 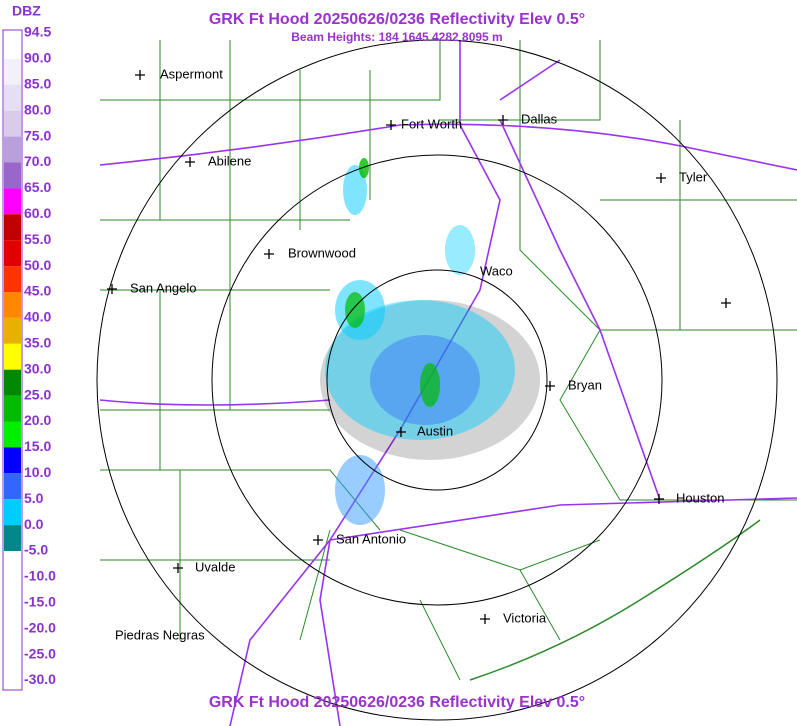 I want to click on city-label: Aspermont, so click(x=191, y=73).